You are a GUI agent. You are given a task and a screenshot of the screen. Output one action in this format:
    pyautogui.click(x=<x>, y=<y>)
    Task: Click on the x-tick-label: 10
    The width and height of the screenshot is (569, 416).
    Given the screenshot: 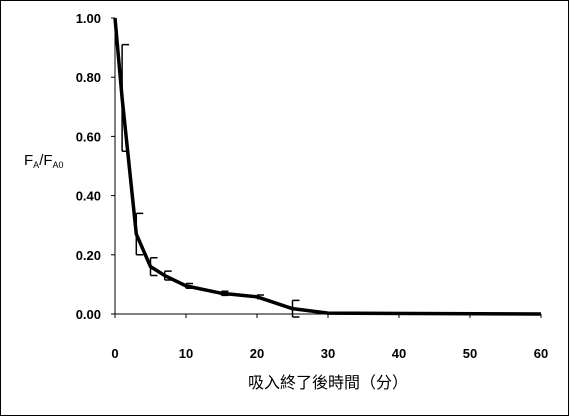 What is the action you would take?
    pyautogui.click(x=186, y=353)
    